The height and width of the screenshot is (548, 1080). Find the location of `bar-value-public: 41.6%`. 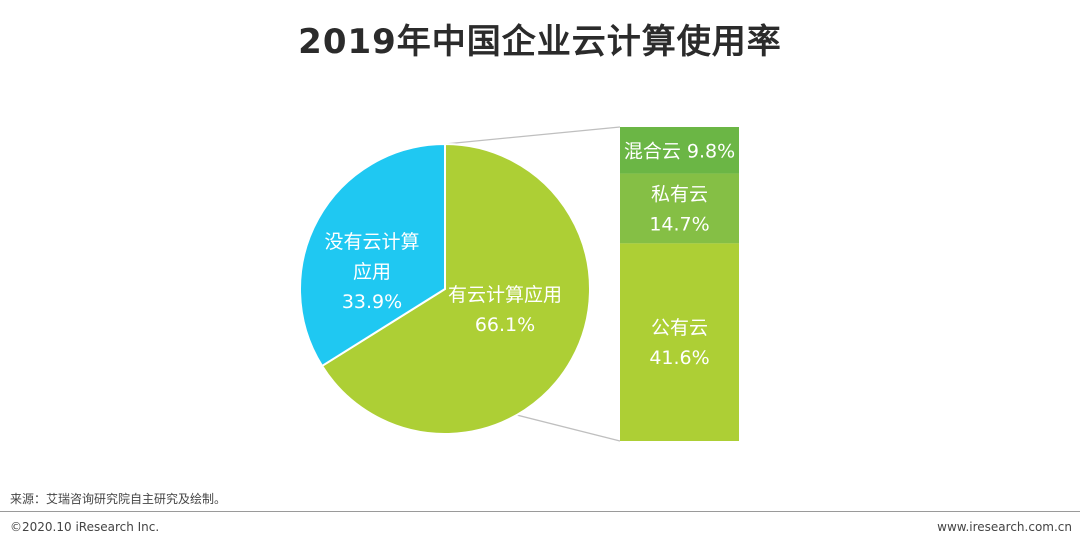

bar-value-public: 41.6% is located at coordinates (679, 358).